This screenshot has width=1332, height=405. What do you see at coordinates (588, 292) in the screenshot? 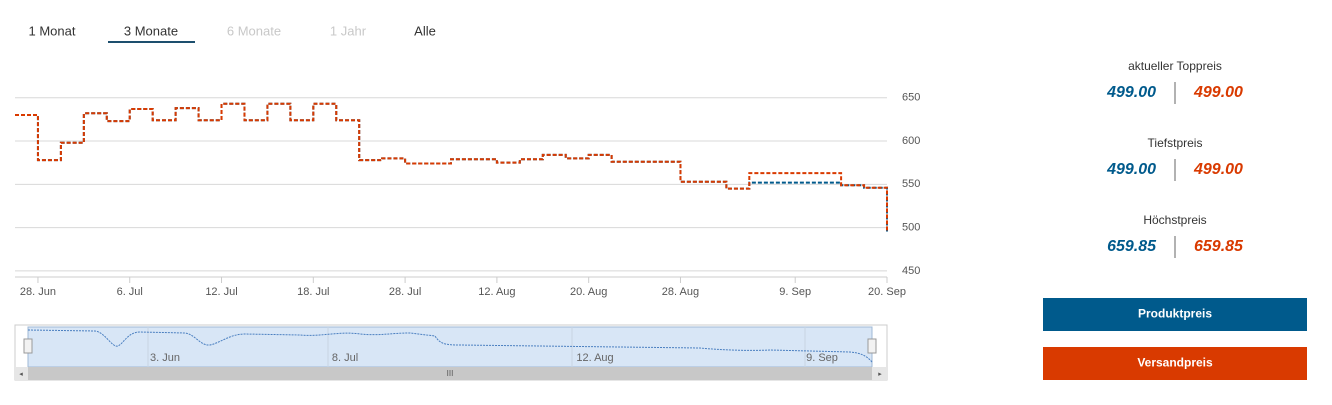
I see `x-tick-label: 20. Aug` at bounding box center [588, 292].